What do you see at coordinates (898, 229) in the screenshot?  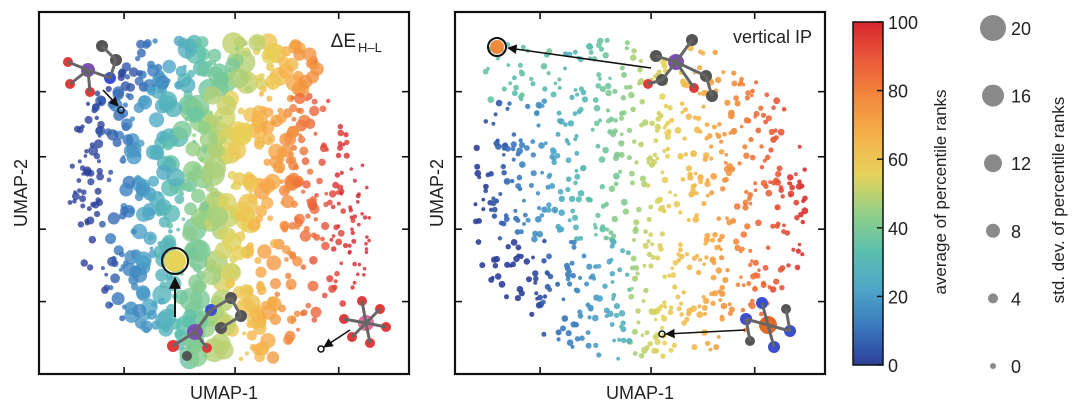 I see `colorbar-tick-label: 40` at bounding box center [898, 229].